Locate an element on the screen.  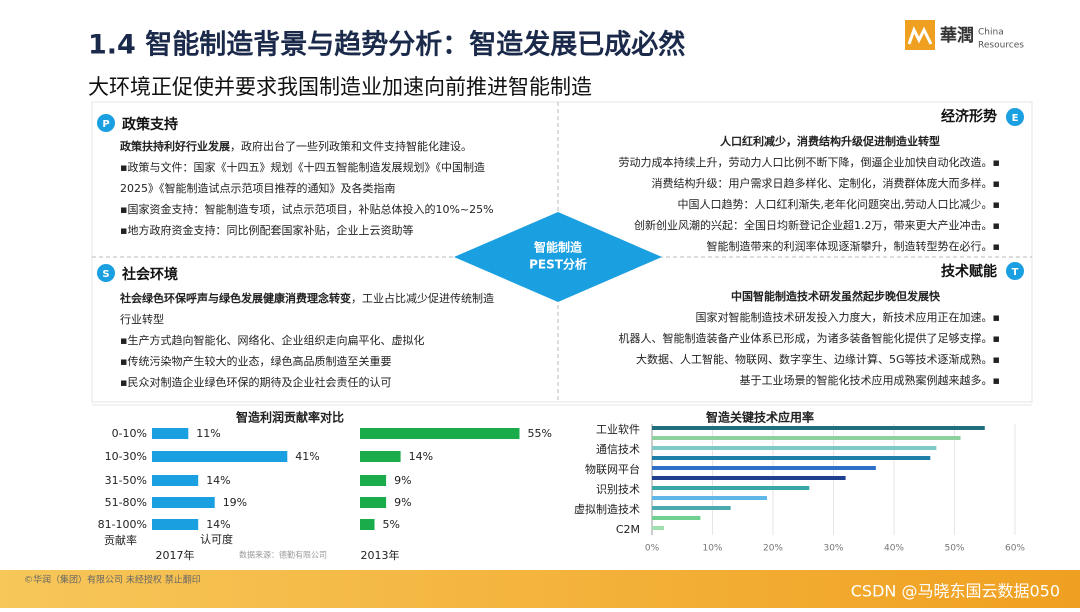
pest-line: 基于工业场景的智能化技术应用成熟案例越来越多。▪ is located at coordinates (870, 380).